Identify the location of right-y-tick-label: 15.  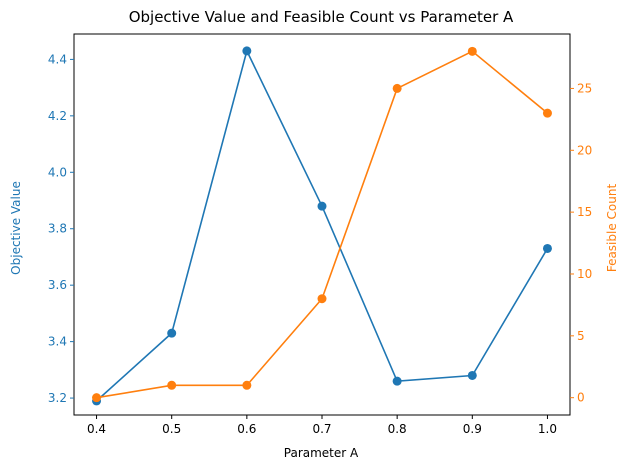
(584, 212).